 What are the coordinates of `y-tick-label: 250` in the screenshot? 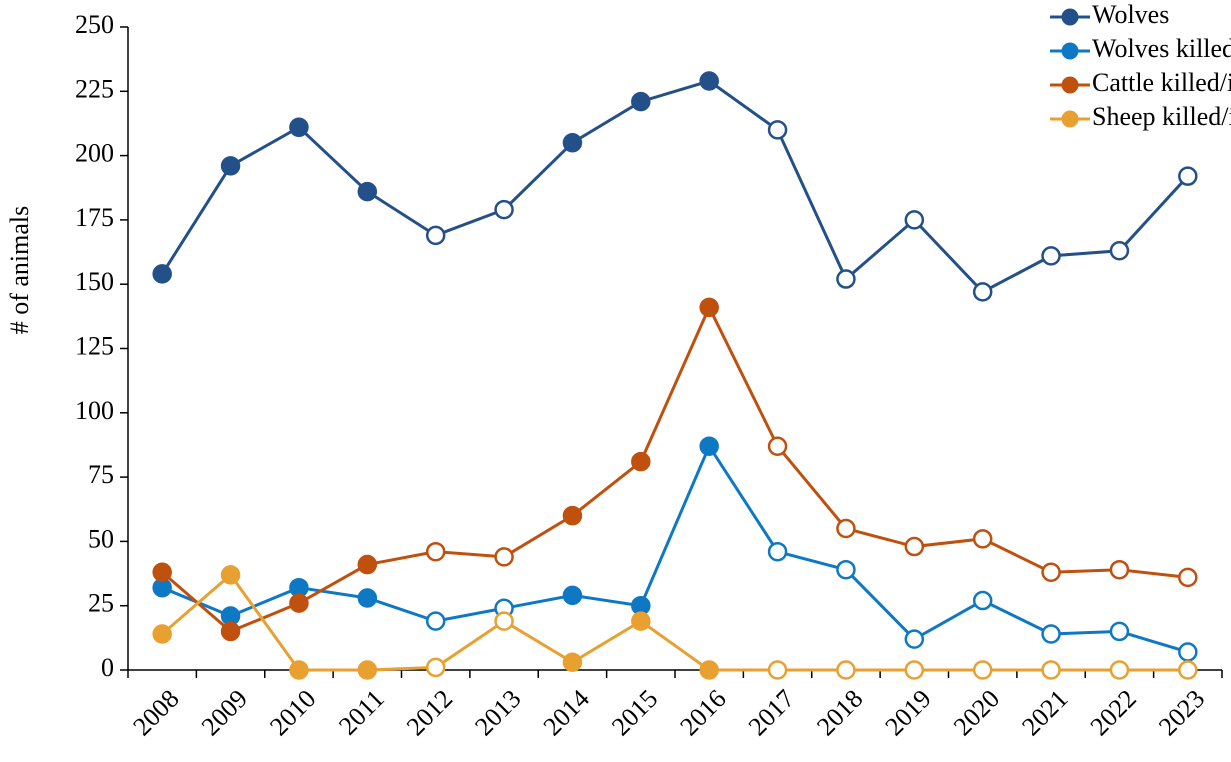 It's located at (94, 24).